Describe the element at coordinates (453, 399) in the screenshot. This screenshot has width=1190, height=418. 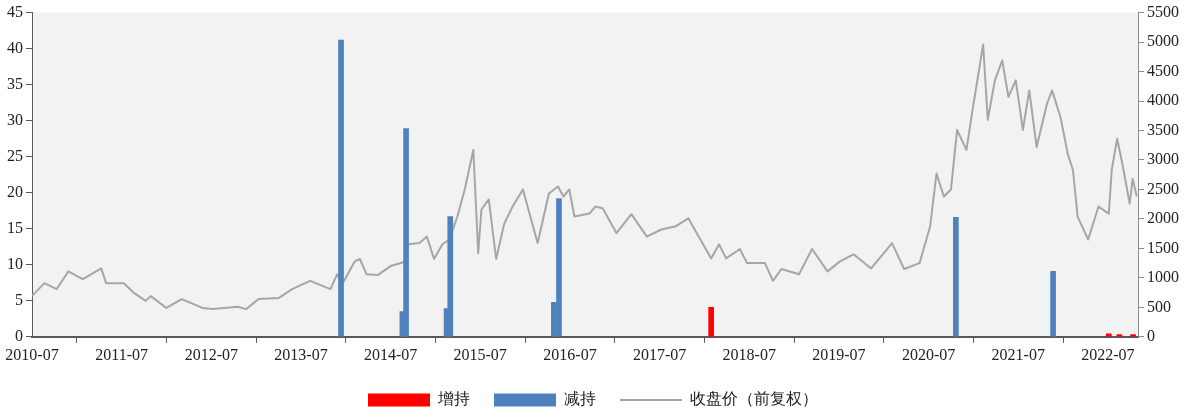
I see `legend-label: 增持` at that location.